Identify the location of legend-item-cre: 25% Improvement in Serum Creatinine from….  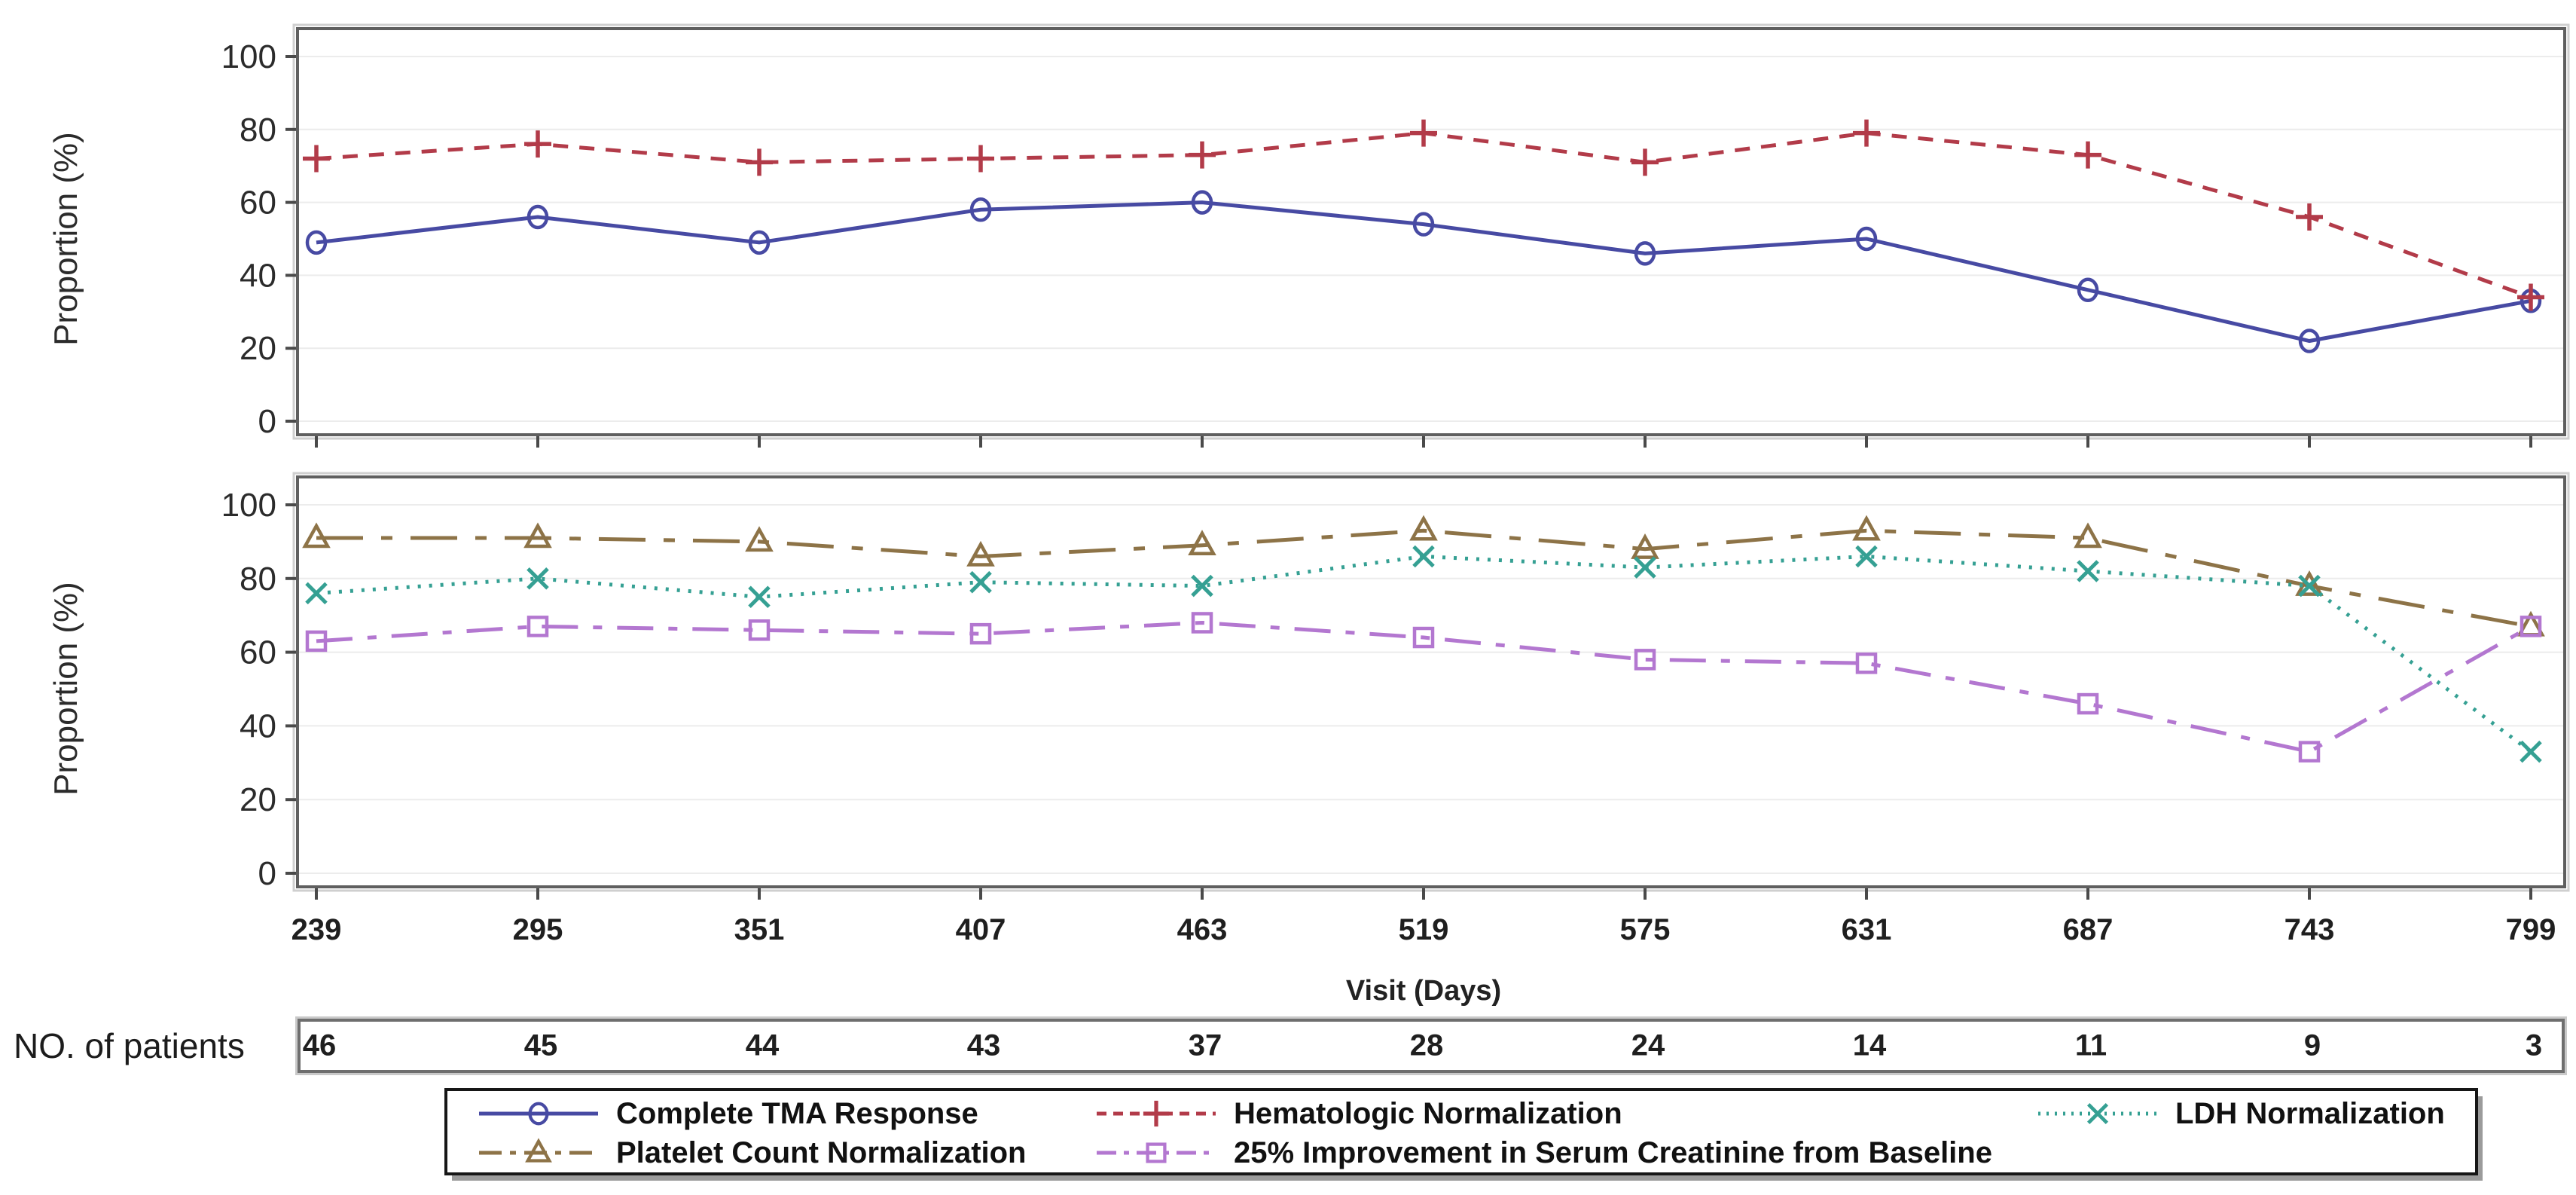
(1563, 1152).